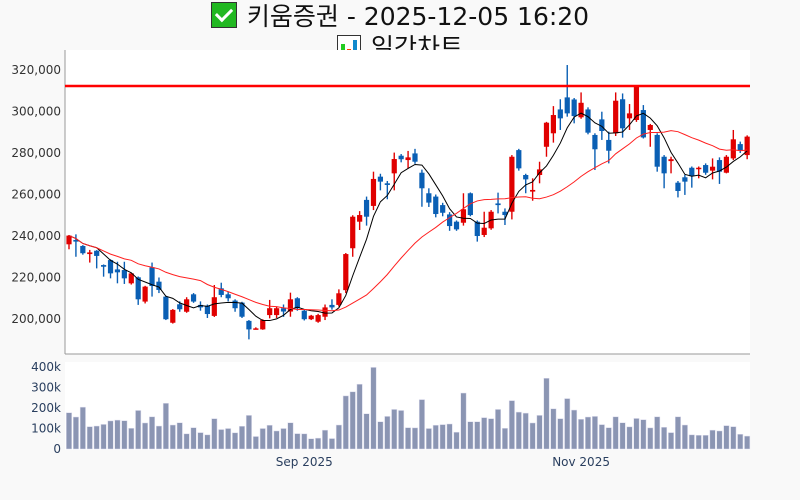 The height and width of the screenshot is (500, 800). I want to click on volume-y-tick-label: 400k, so click(46, 367).